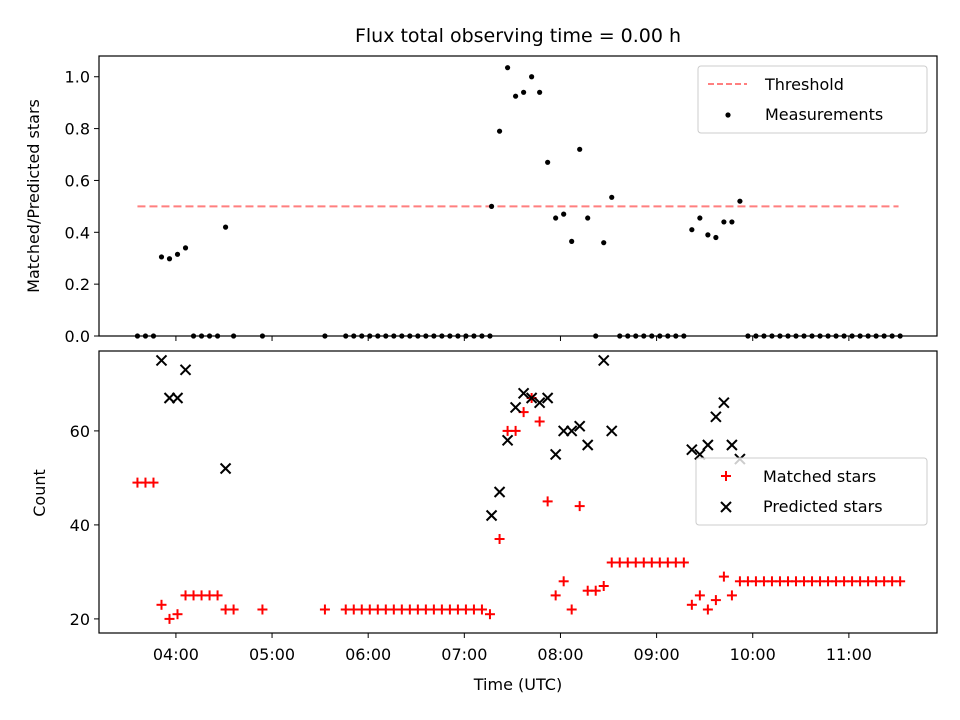 This screenshot has height=720, width=960. I want to click on top-y-axis-label: Matched/Predicted stars, so click(33, 196).